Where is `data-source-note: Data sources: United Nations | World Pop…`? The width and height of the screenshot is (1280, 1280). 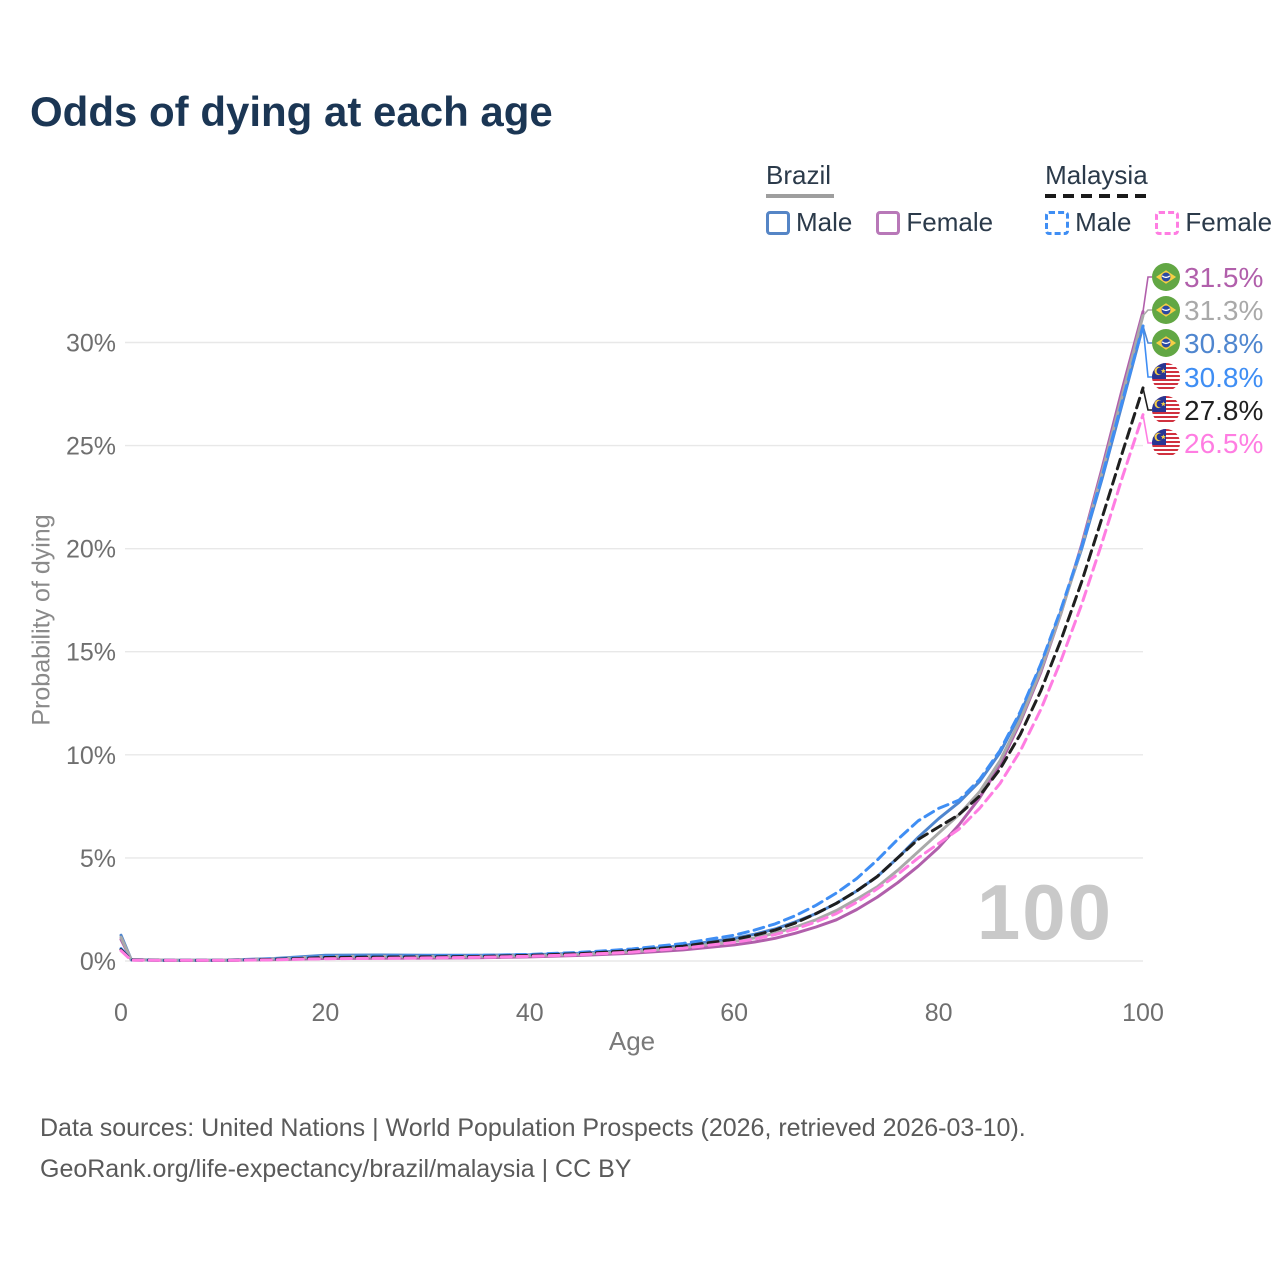 data-source-note: Data sources: United Nations | World Pop… is located at coordinates (533, 1128).